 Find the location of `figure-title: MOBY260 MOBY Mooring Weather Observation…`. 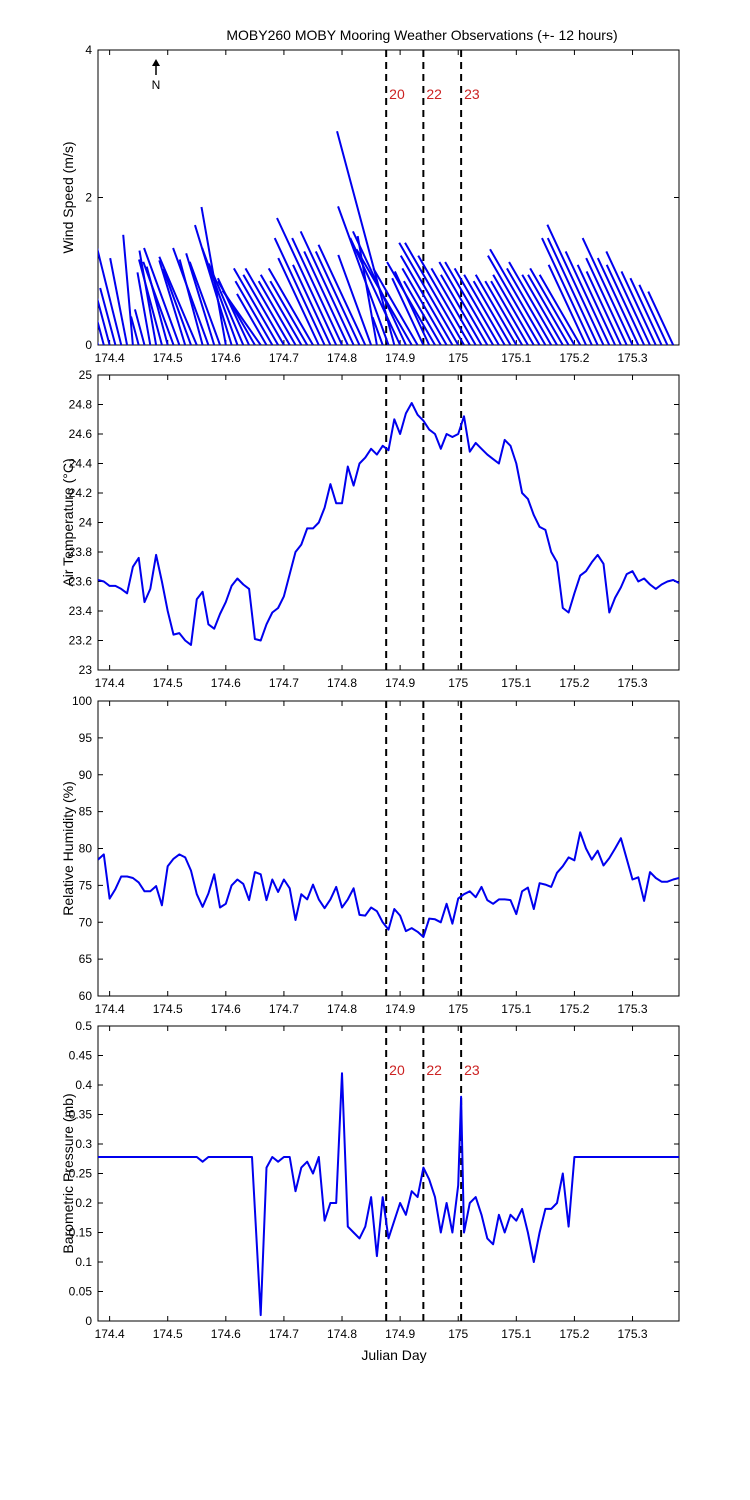

figure-title: MOBY260 MOBY Mooring Weather Observation… is located at coordinates (421, 35).